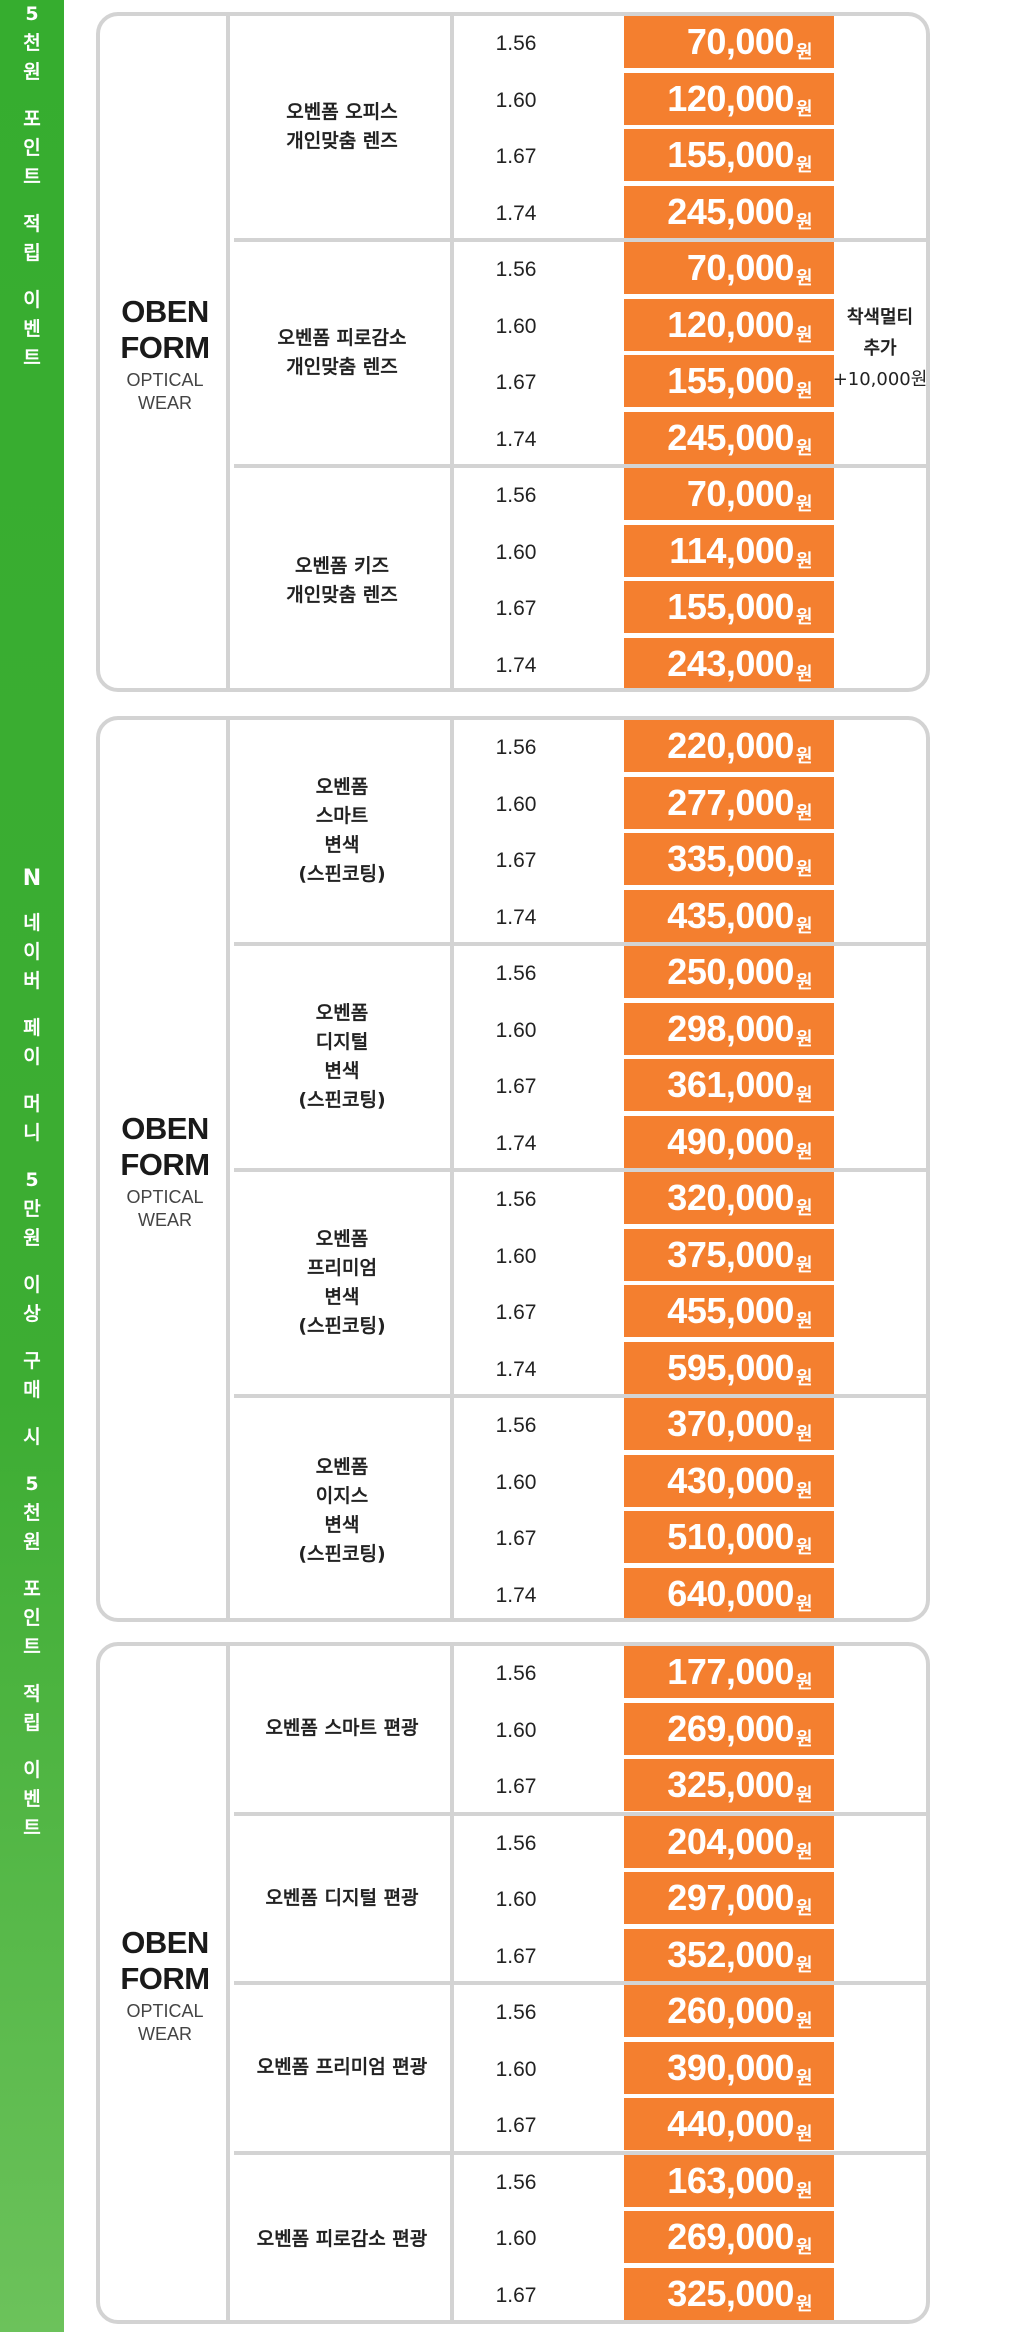  I want to click on price-value: 120,000, so click(730, 98).